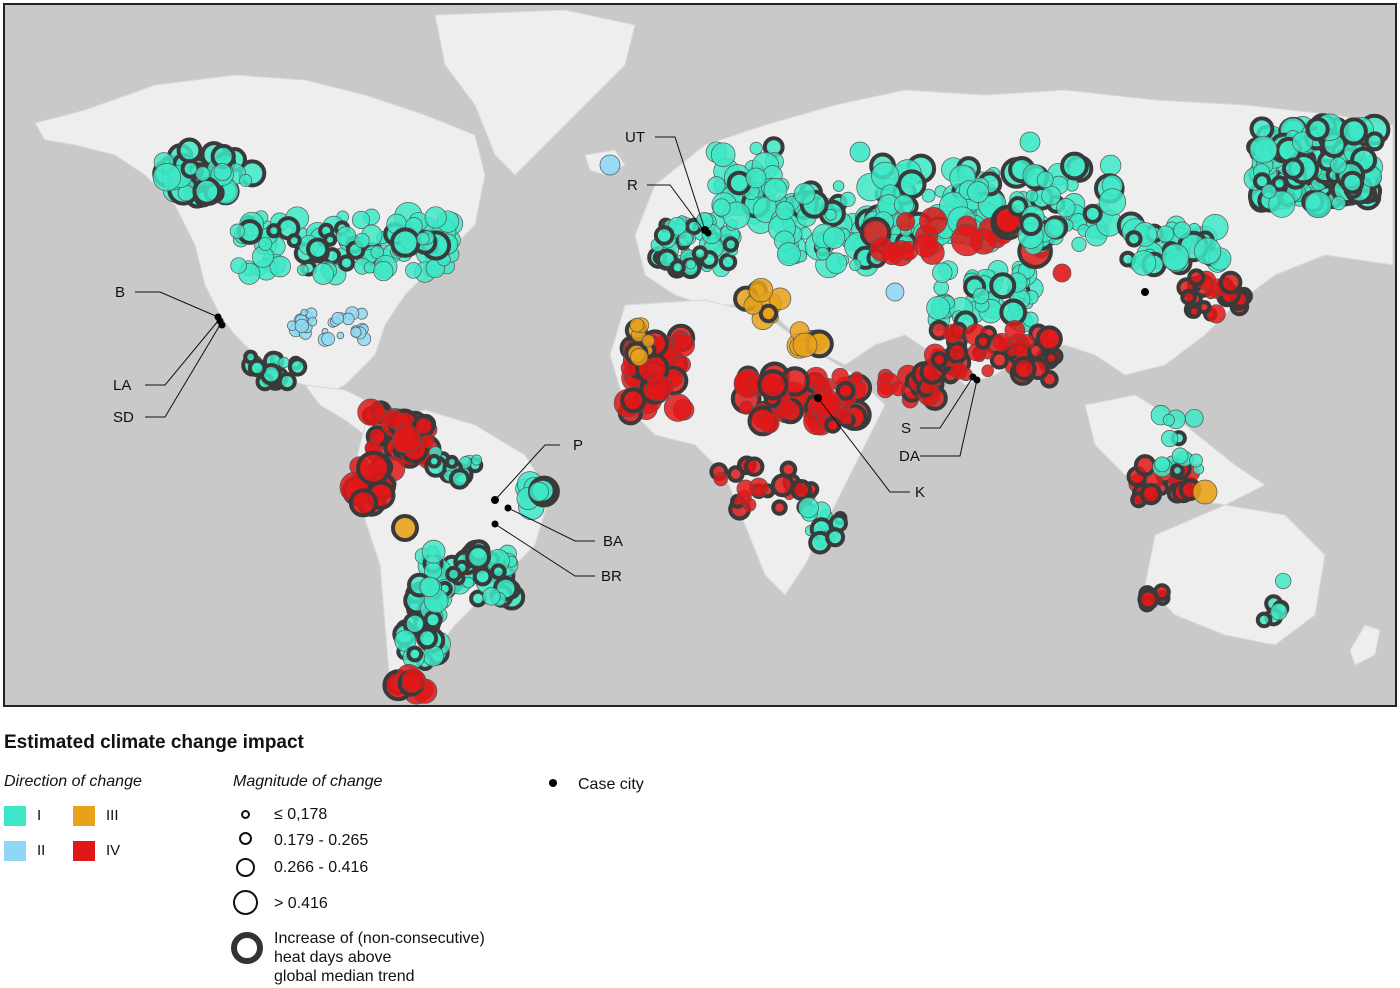  What do you see at coordinates (508, 508) in the screenshot?
I see `case-city-ba` at bounding box center [508, 508].